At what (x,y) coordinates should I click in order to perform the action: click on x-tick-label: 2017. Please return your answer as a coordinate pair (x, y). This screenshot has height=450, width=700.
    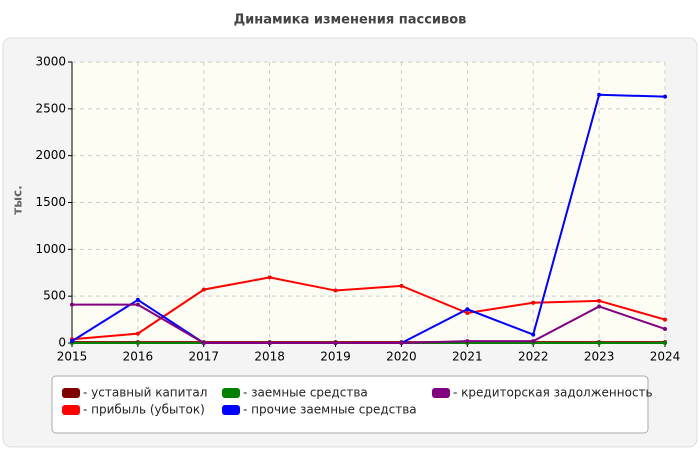
    Looking at the image, I should click on (204, 357).